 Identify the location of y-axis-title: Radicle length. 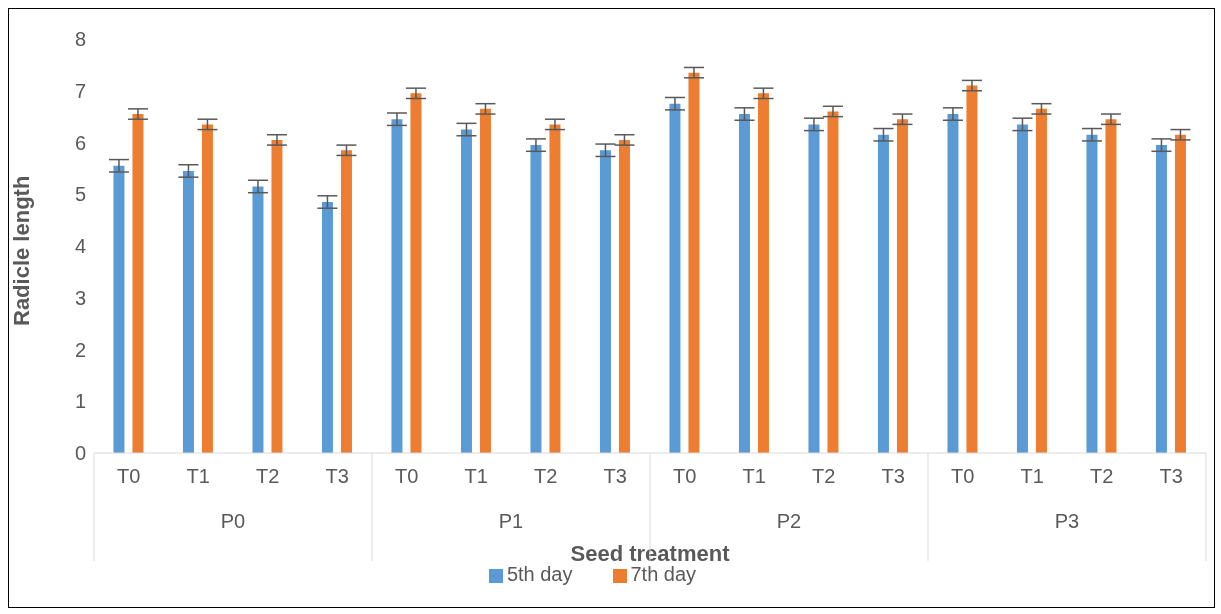
(21, 250).